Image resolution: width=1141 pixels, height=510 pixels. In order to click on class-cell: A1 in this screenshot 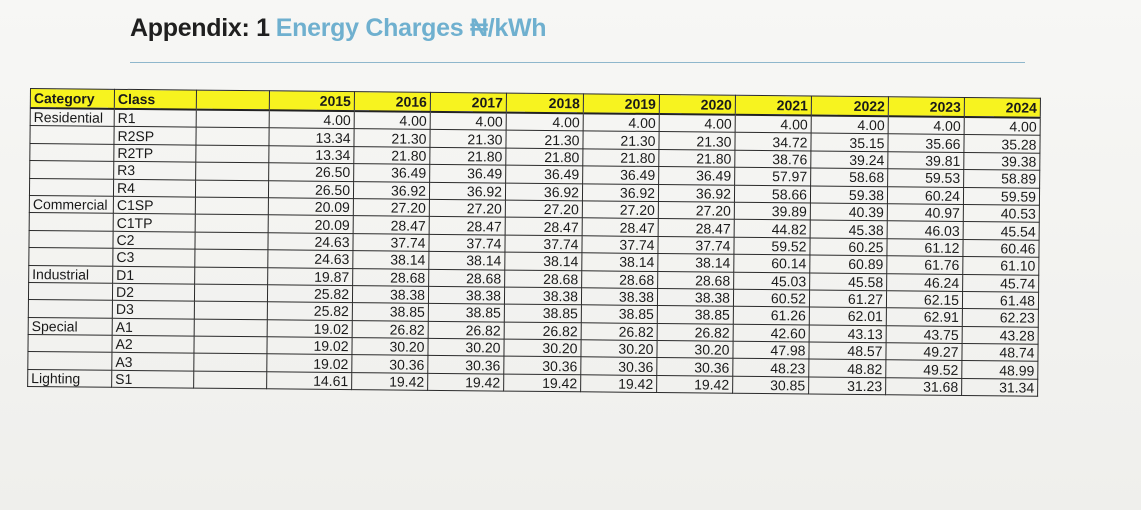, I will do `click(153, 327)`.